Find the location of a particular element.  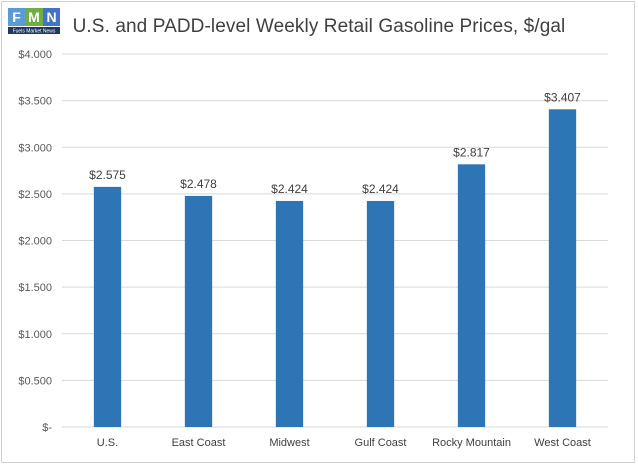

logo-tagline-bar is located at coordinates (34, 30).